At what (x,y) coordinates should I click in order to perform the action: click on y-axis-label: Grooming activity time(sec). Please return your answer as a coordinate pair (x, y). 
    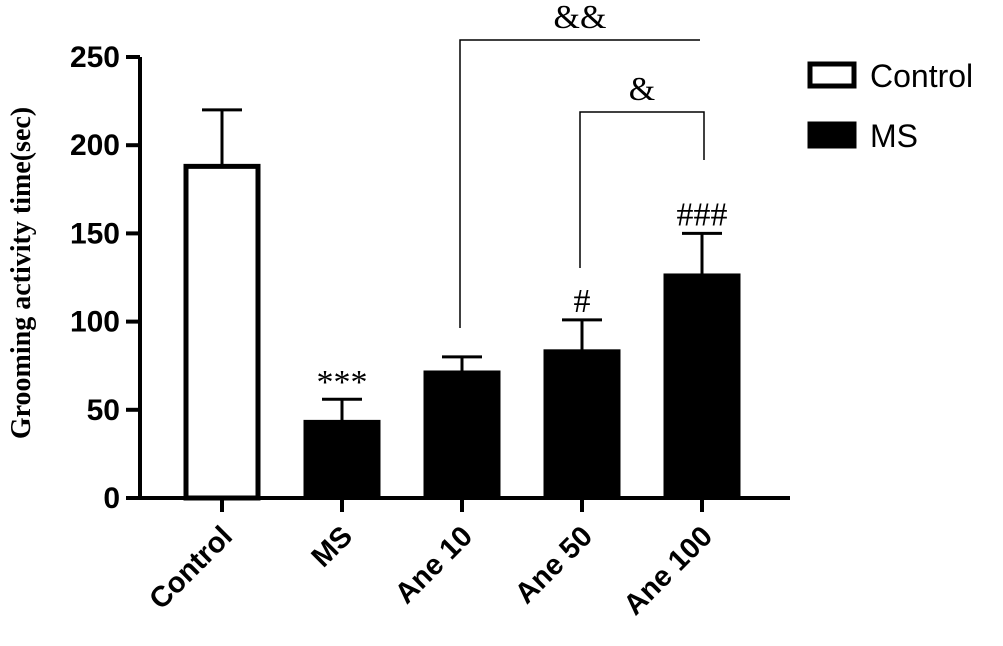
    Looking at the image, I should click on (21, 273).